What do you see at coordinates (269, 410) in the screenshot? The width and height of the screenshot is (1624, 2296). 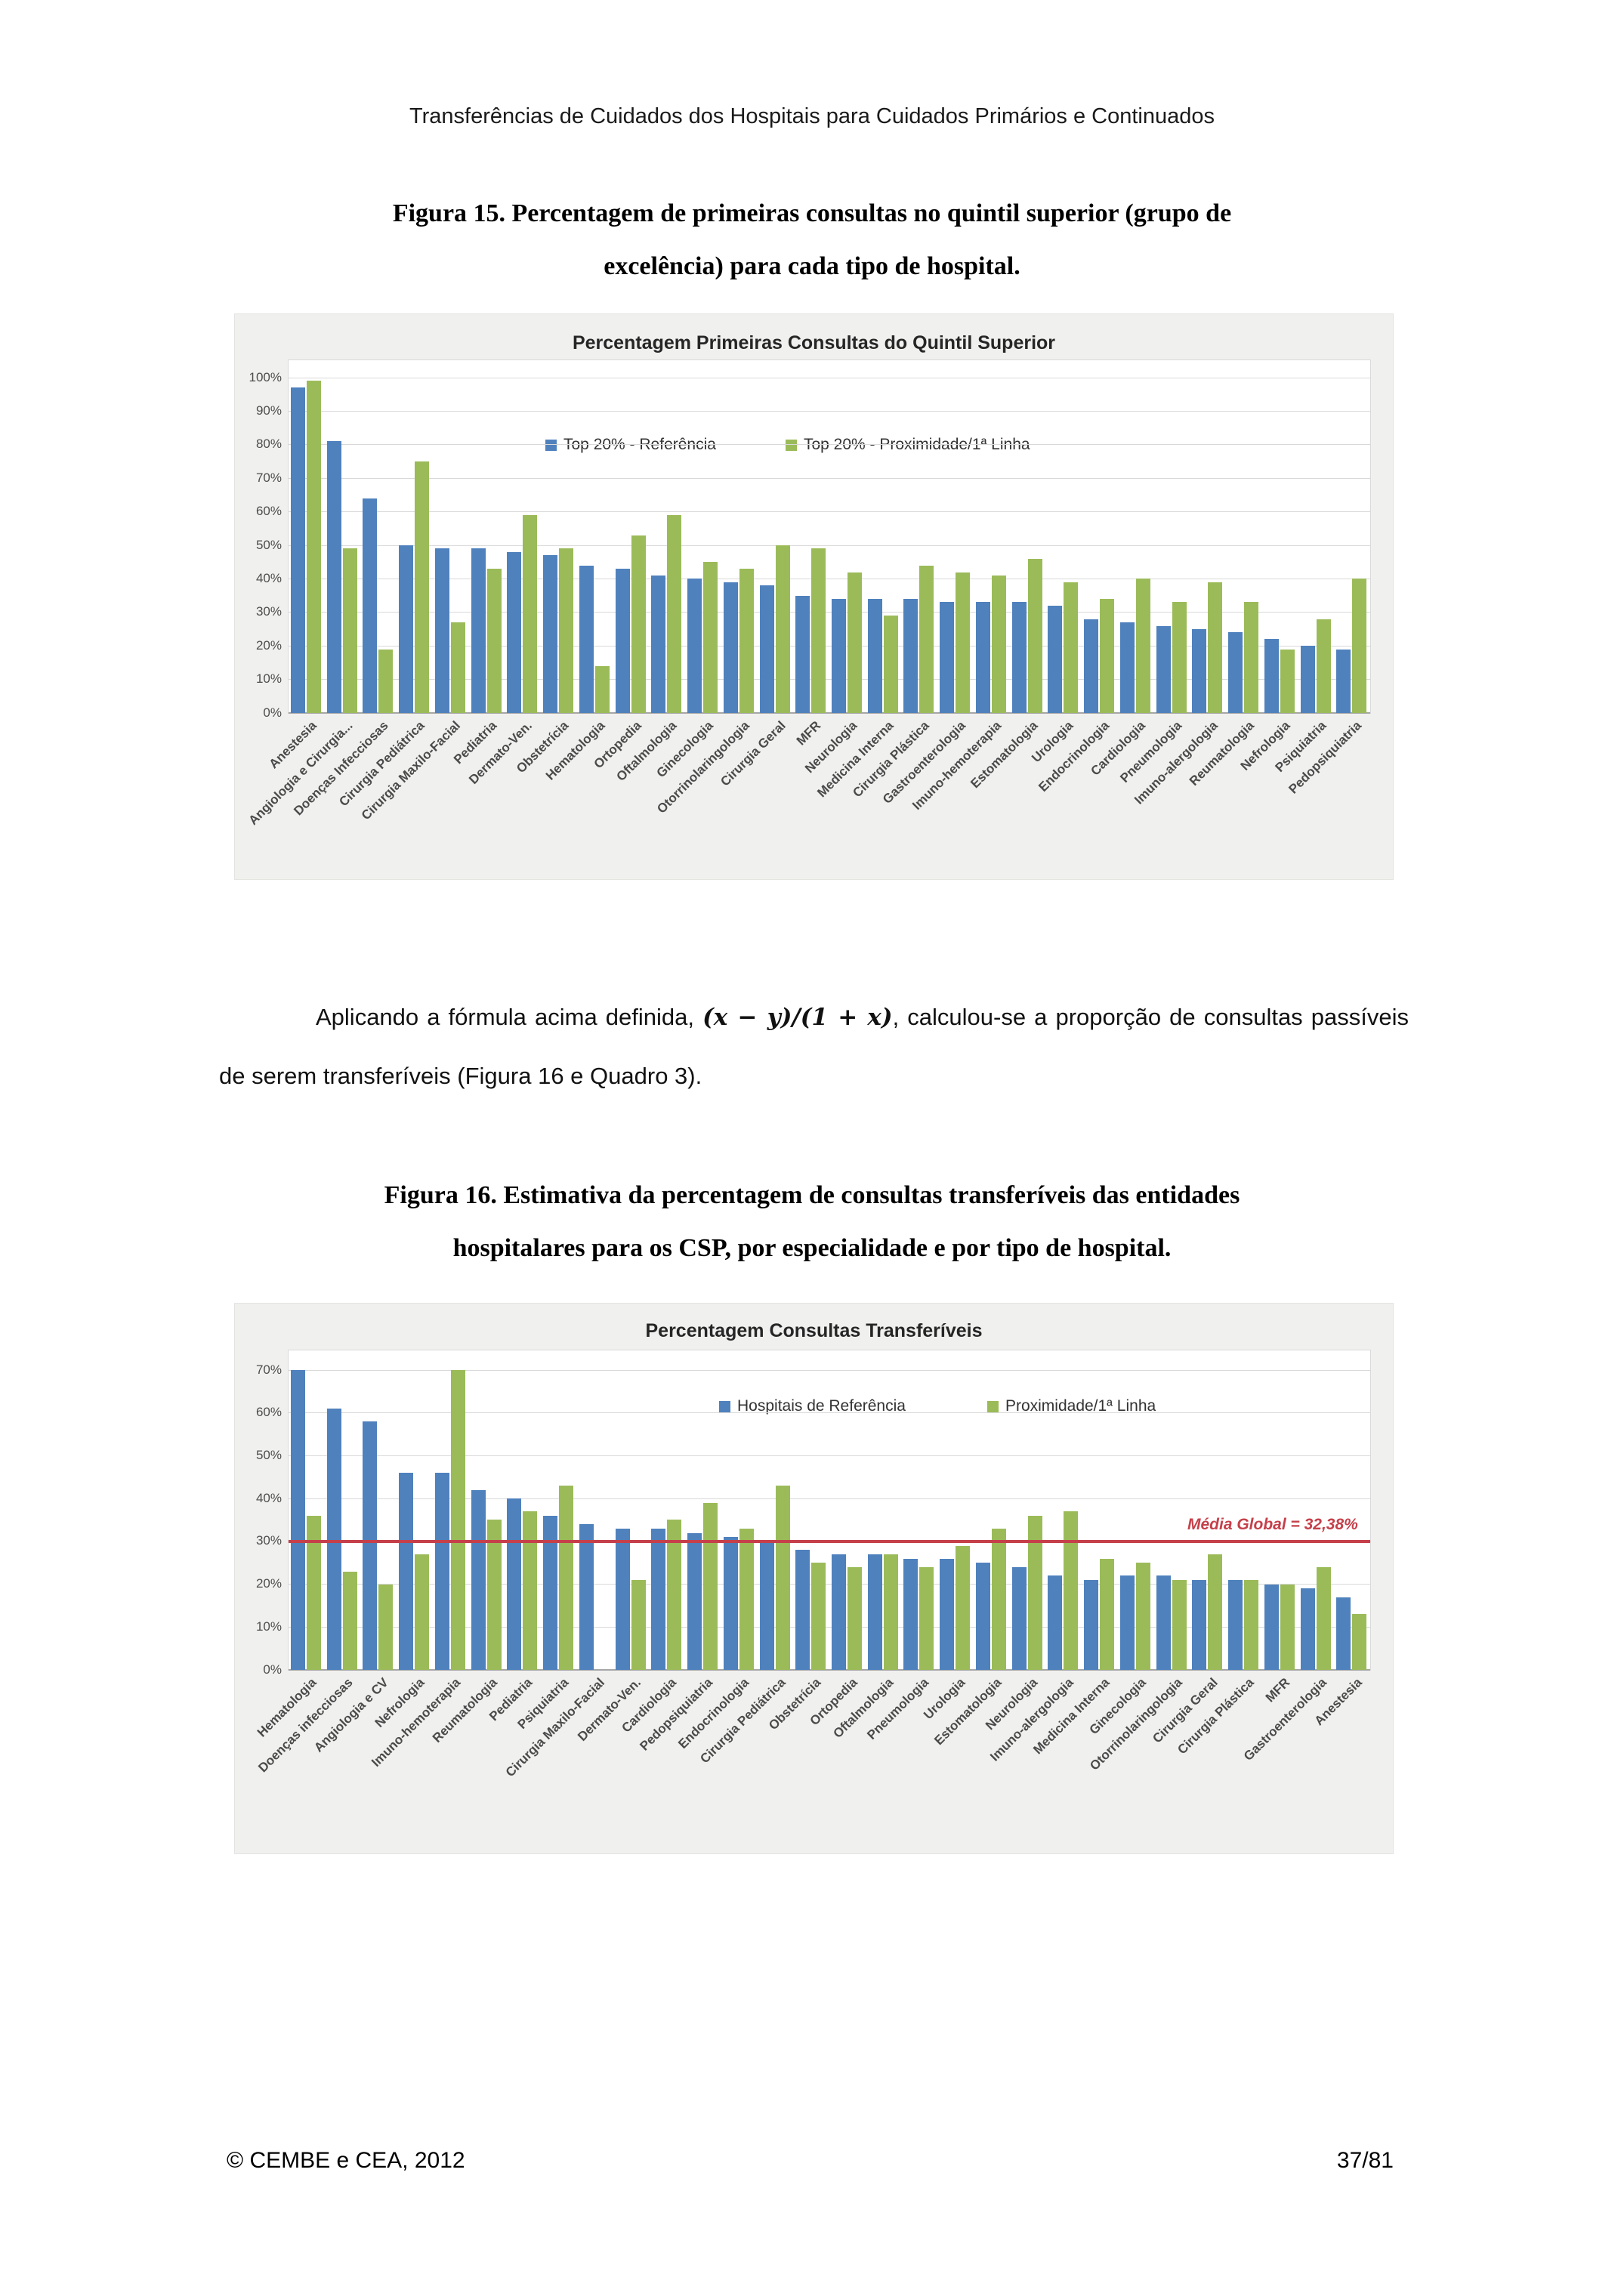 I see `y-axis-label: 90%` at bounding box center [269, 410].